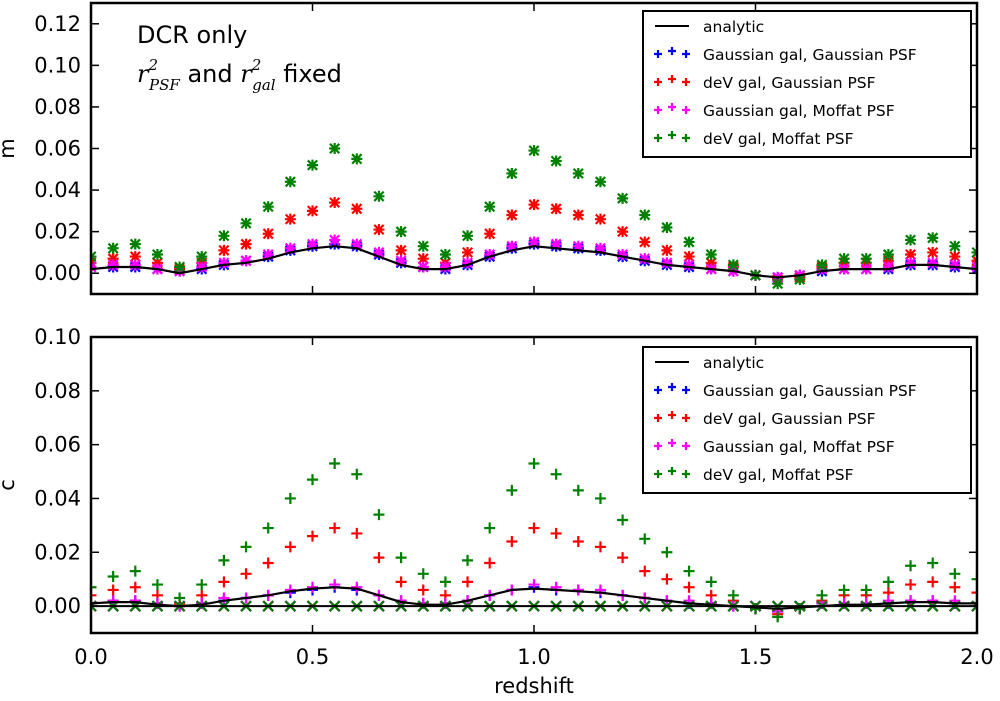  Describe the element at coordinates (264, 85) in the screenshot. I see `sub-gal: gal` at that location.